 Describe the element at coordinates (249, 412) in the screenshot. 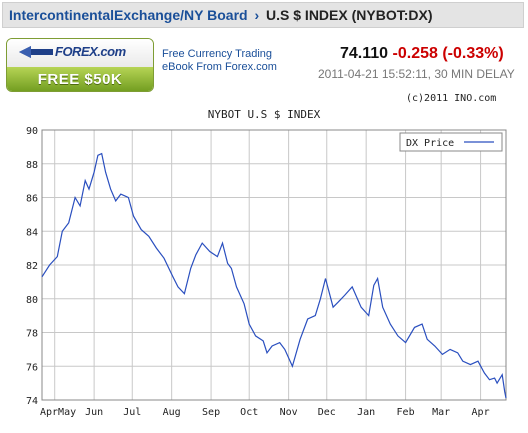

I see `x-tick-label: Oct` at that location.